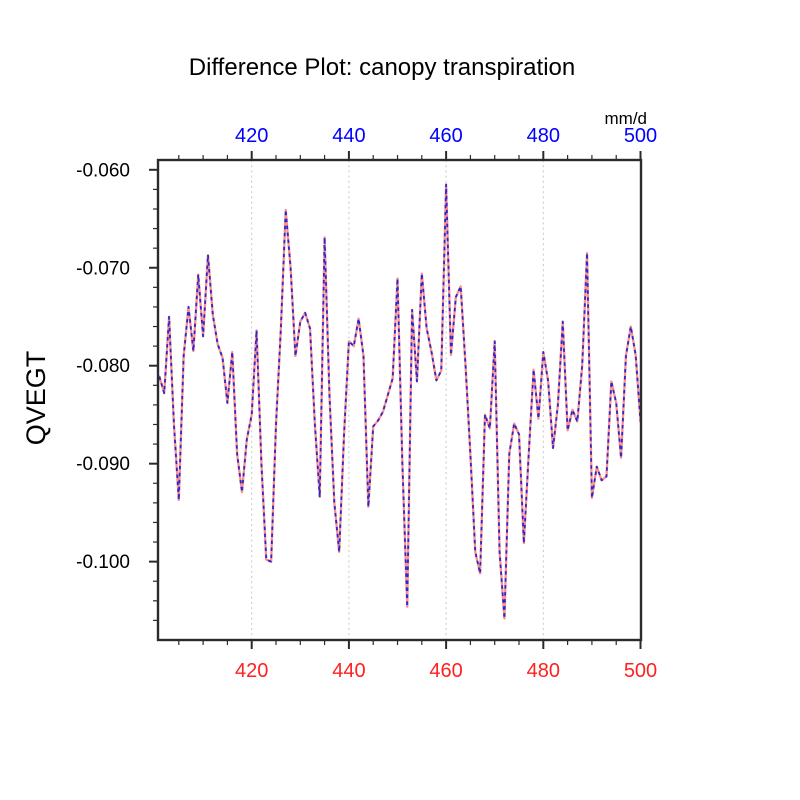  Describe the element at coordinates (348, 136) in the screenshot. I see `top-tick-label: 440` at that location.